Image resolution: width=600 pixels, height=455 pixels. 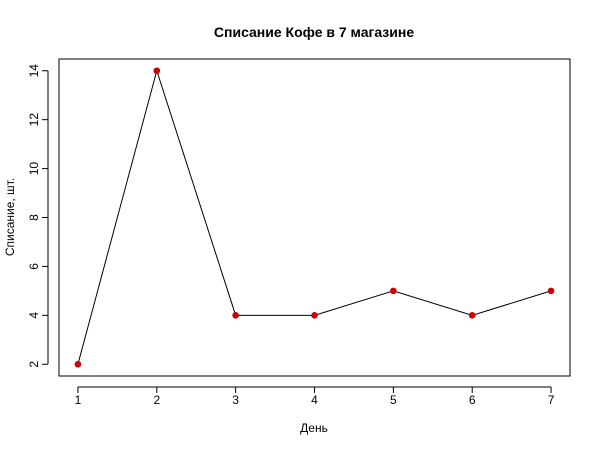 I want to click on y-axis: 2 4 6 8 10 12 14, so click(x=38, y=216).